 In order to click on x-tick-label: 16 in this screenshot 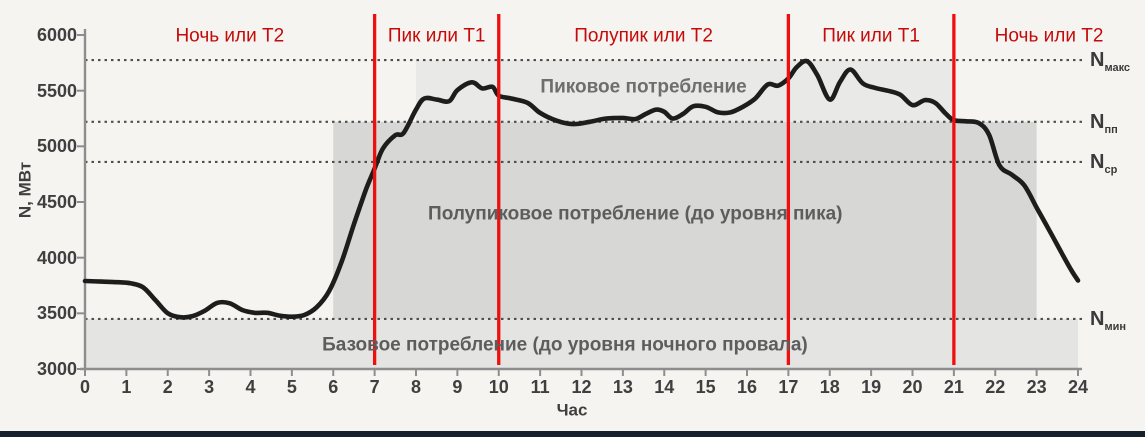, I will do `click(747, 387)`.